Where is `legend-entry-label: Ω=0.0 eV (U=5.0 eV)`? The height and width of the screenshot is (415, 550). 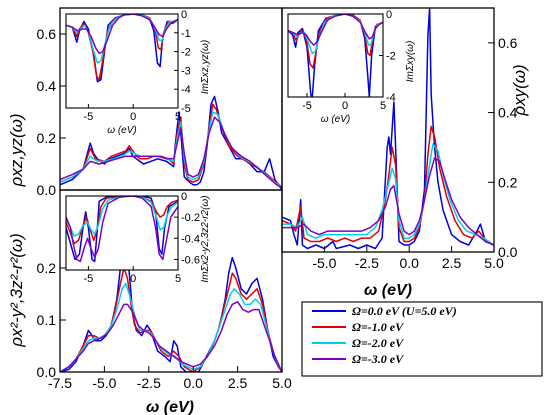
legend-entry-label: Ω=0.0 eV (U=5.0 eV) is located at coordinates (404, 311).